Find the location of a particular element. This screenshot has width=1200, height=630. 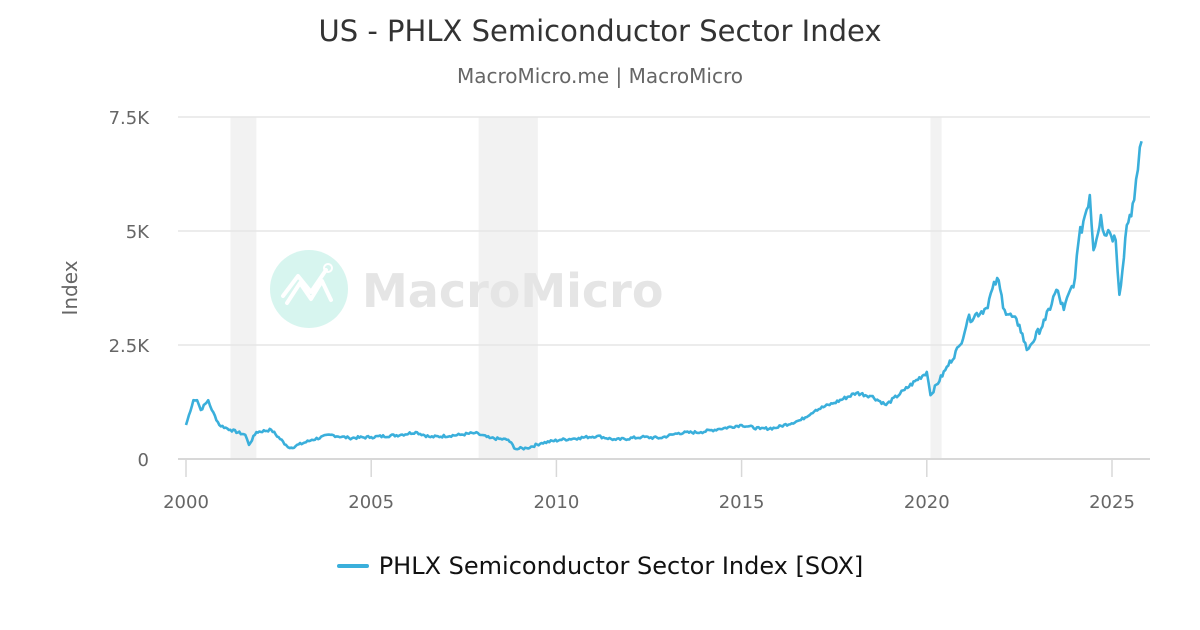

watermark: MacroMicro is located at coordinates (466, 289).